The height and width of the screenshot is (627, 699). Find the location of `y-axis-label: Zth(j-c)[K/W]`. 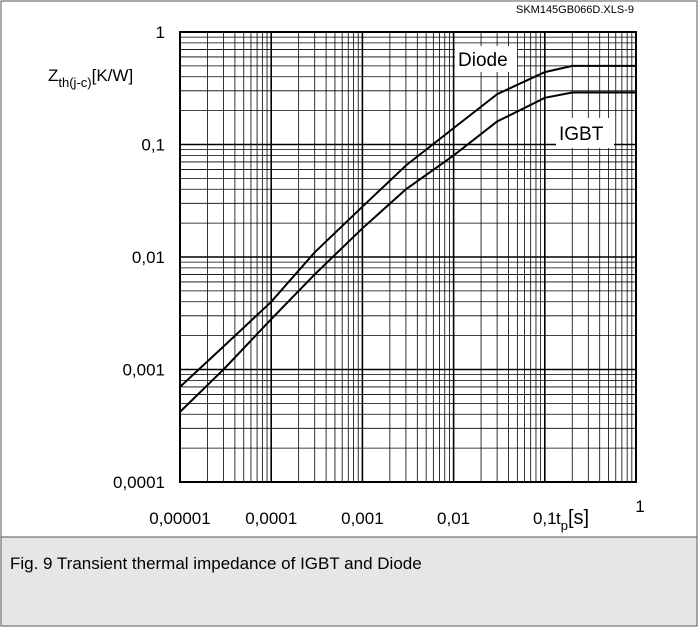

y-axis-label: Zth(j-c)[K/W] is located at coordinates (90, 78).